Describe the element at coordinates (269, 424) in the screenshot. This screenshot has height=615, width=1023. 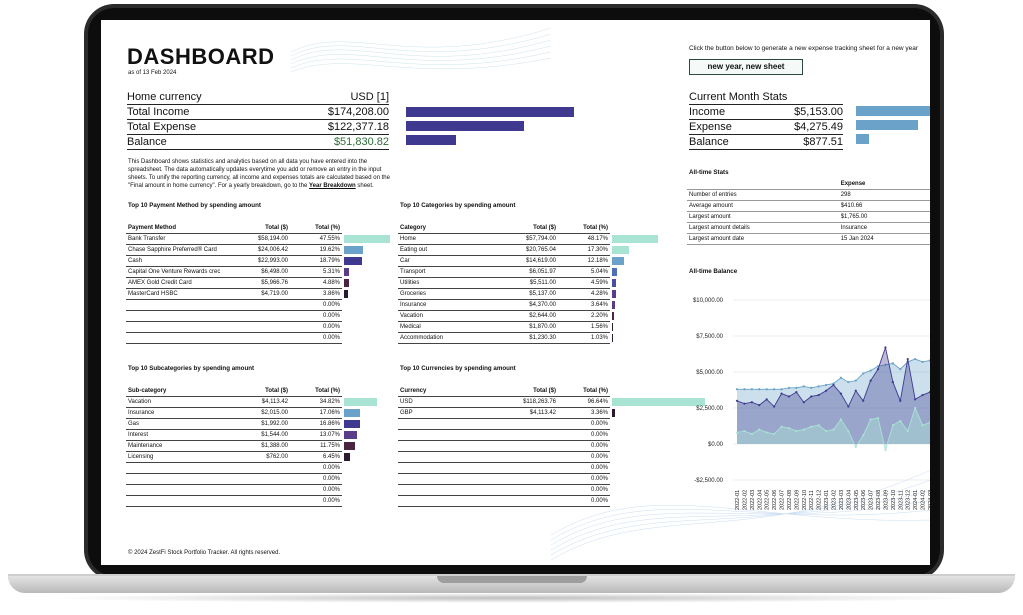
I see `table-cell: $1,992.00` at that location.